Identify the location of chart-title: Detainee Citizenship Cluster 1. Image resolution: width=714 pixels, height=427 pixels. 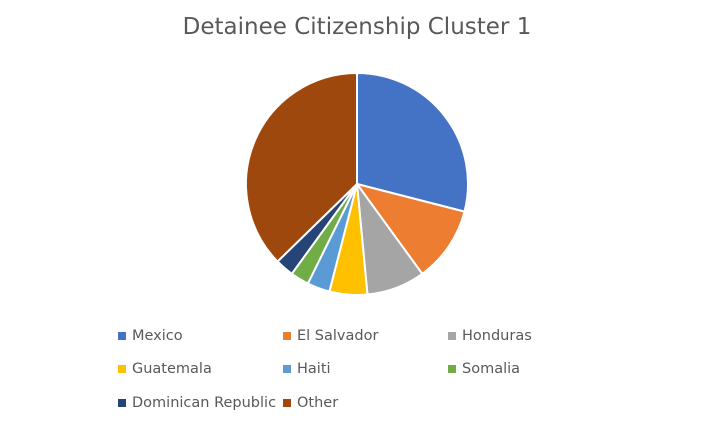
(357, 27).